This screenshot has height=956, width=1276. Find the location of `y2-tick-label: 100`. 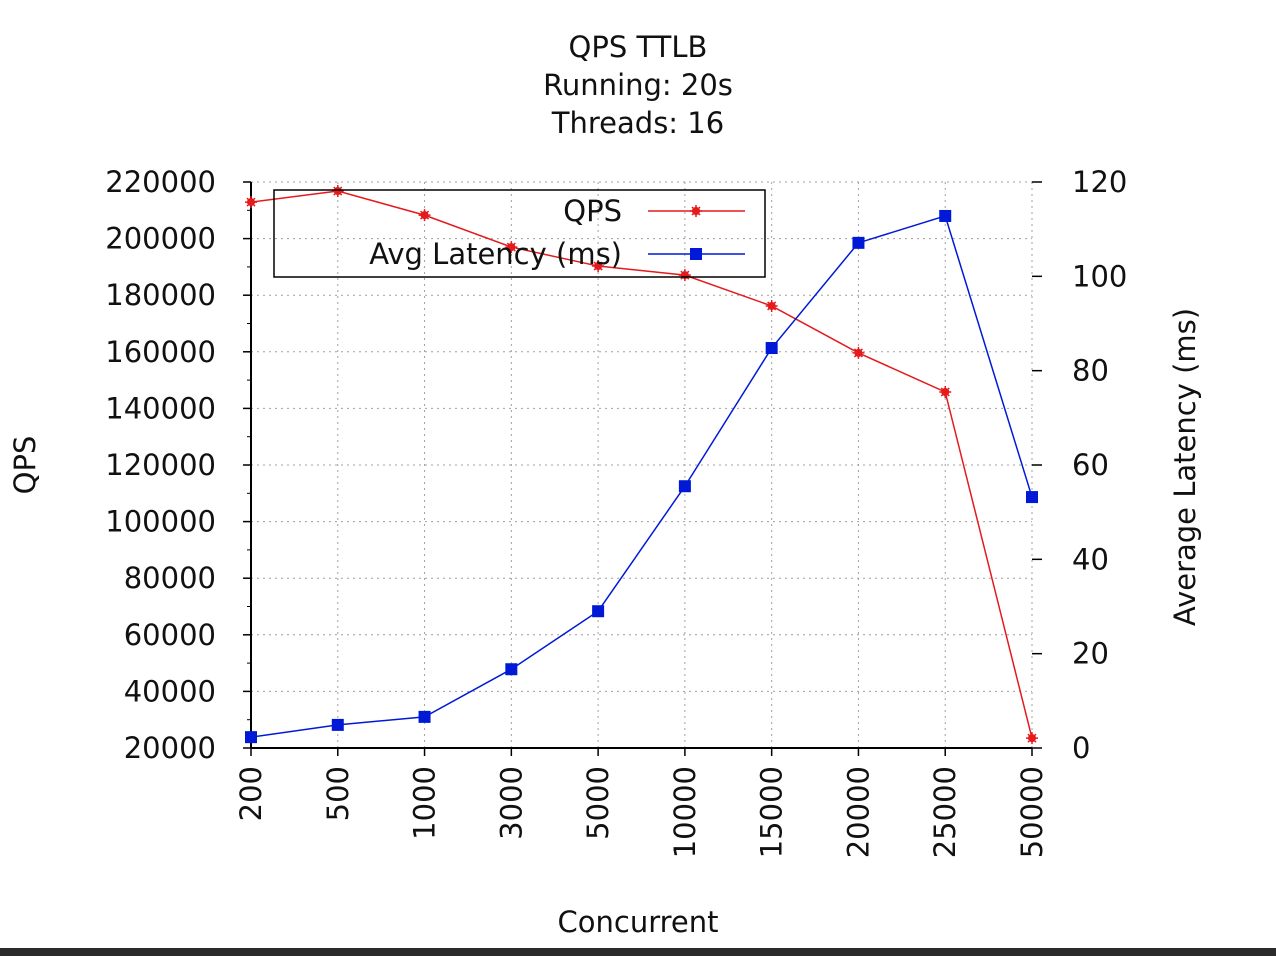

y2-tick-label: 100 is located at coordinates (1099, 276).